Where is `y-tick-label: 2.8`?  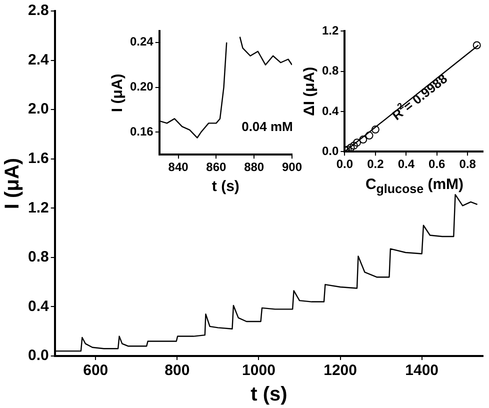
y-tick-label: 2.8 is located at coordinates (38, 11).